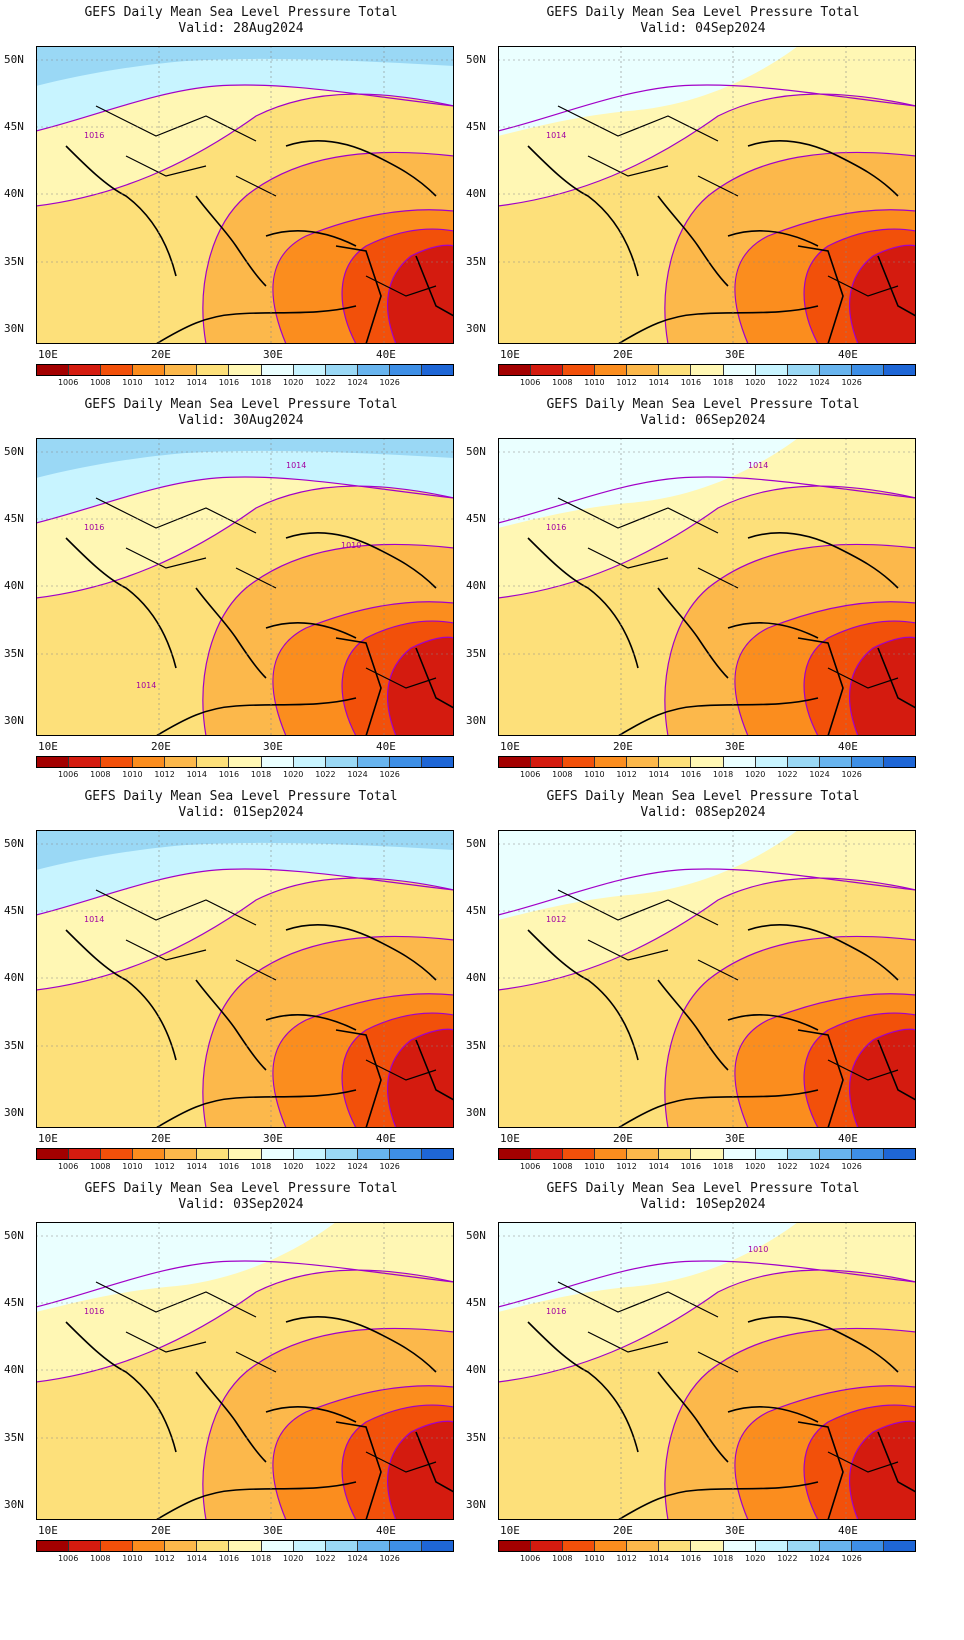 This screenshot has height=1640, width=964. I want to click on longitude-label: 10E, so click(48, 1530).